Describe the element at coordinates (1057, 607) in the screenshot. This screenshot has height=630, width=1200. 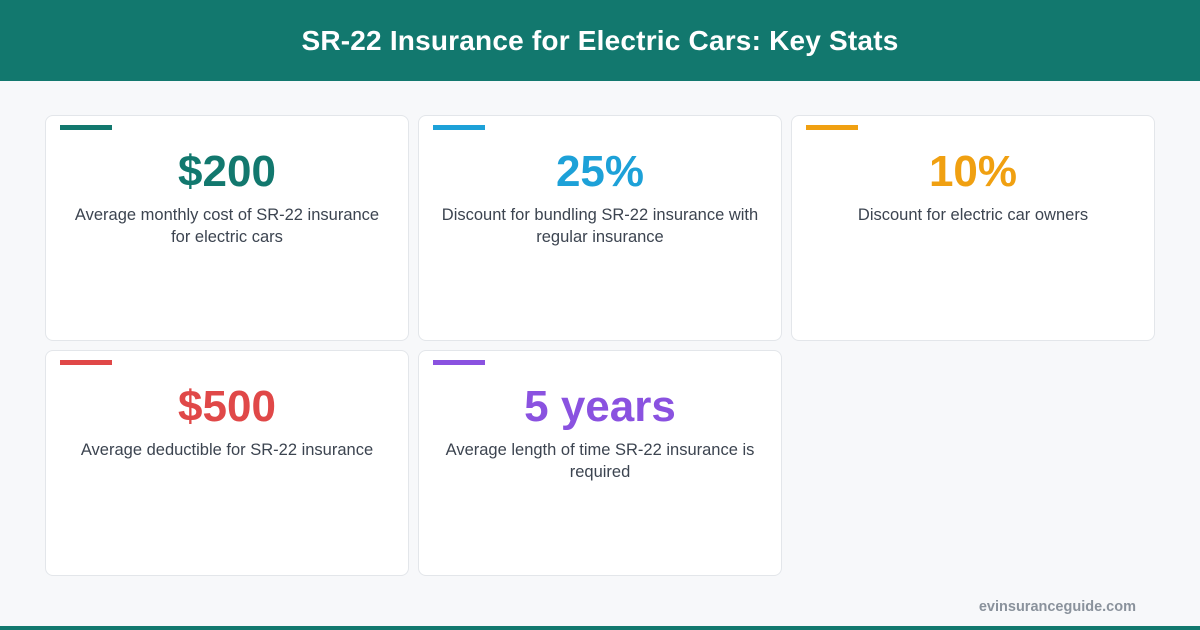
I see `site-url-link: evinsuranceguide.com` at that location.